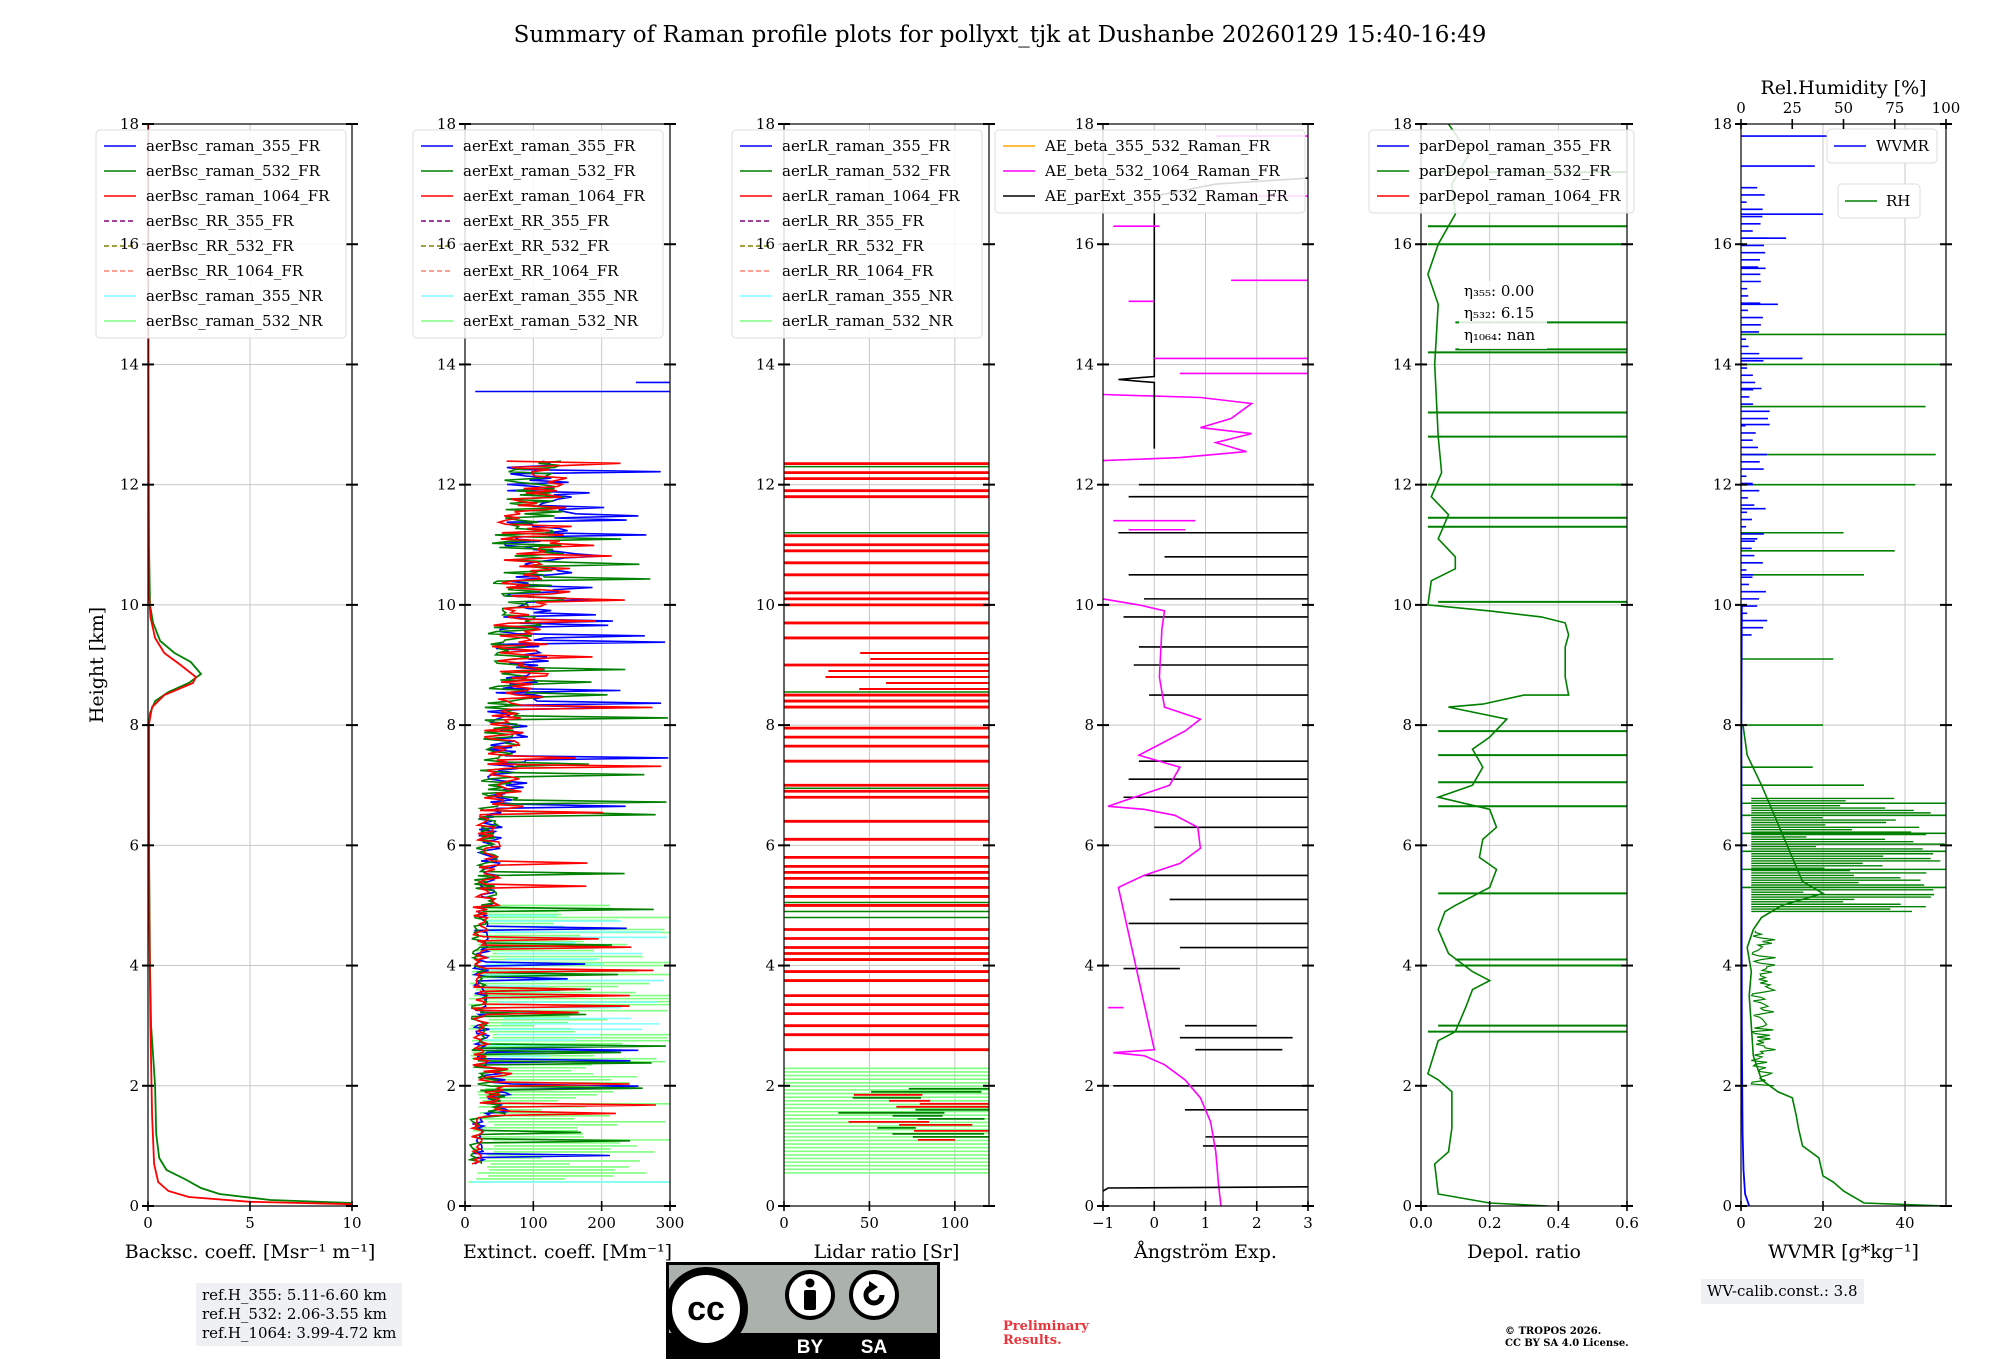 The height and width of the screenshot is (1360, 2000). I want to click on x-axis-label: Ångström Exp., so click(1205, 1252).